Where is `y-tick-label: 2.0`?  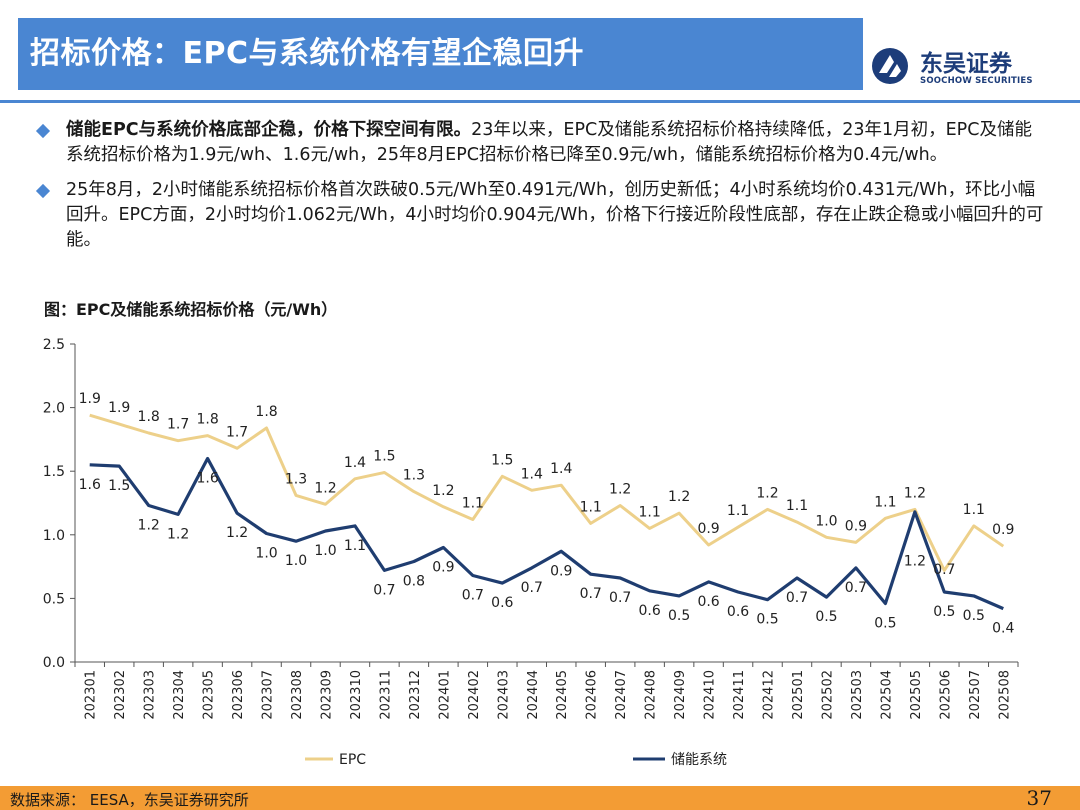 y-tick-label: 2.0 is located at coordinates (54, 409).